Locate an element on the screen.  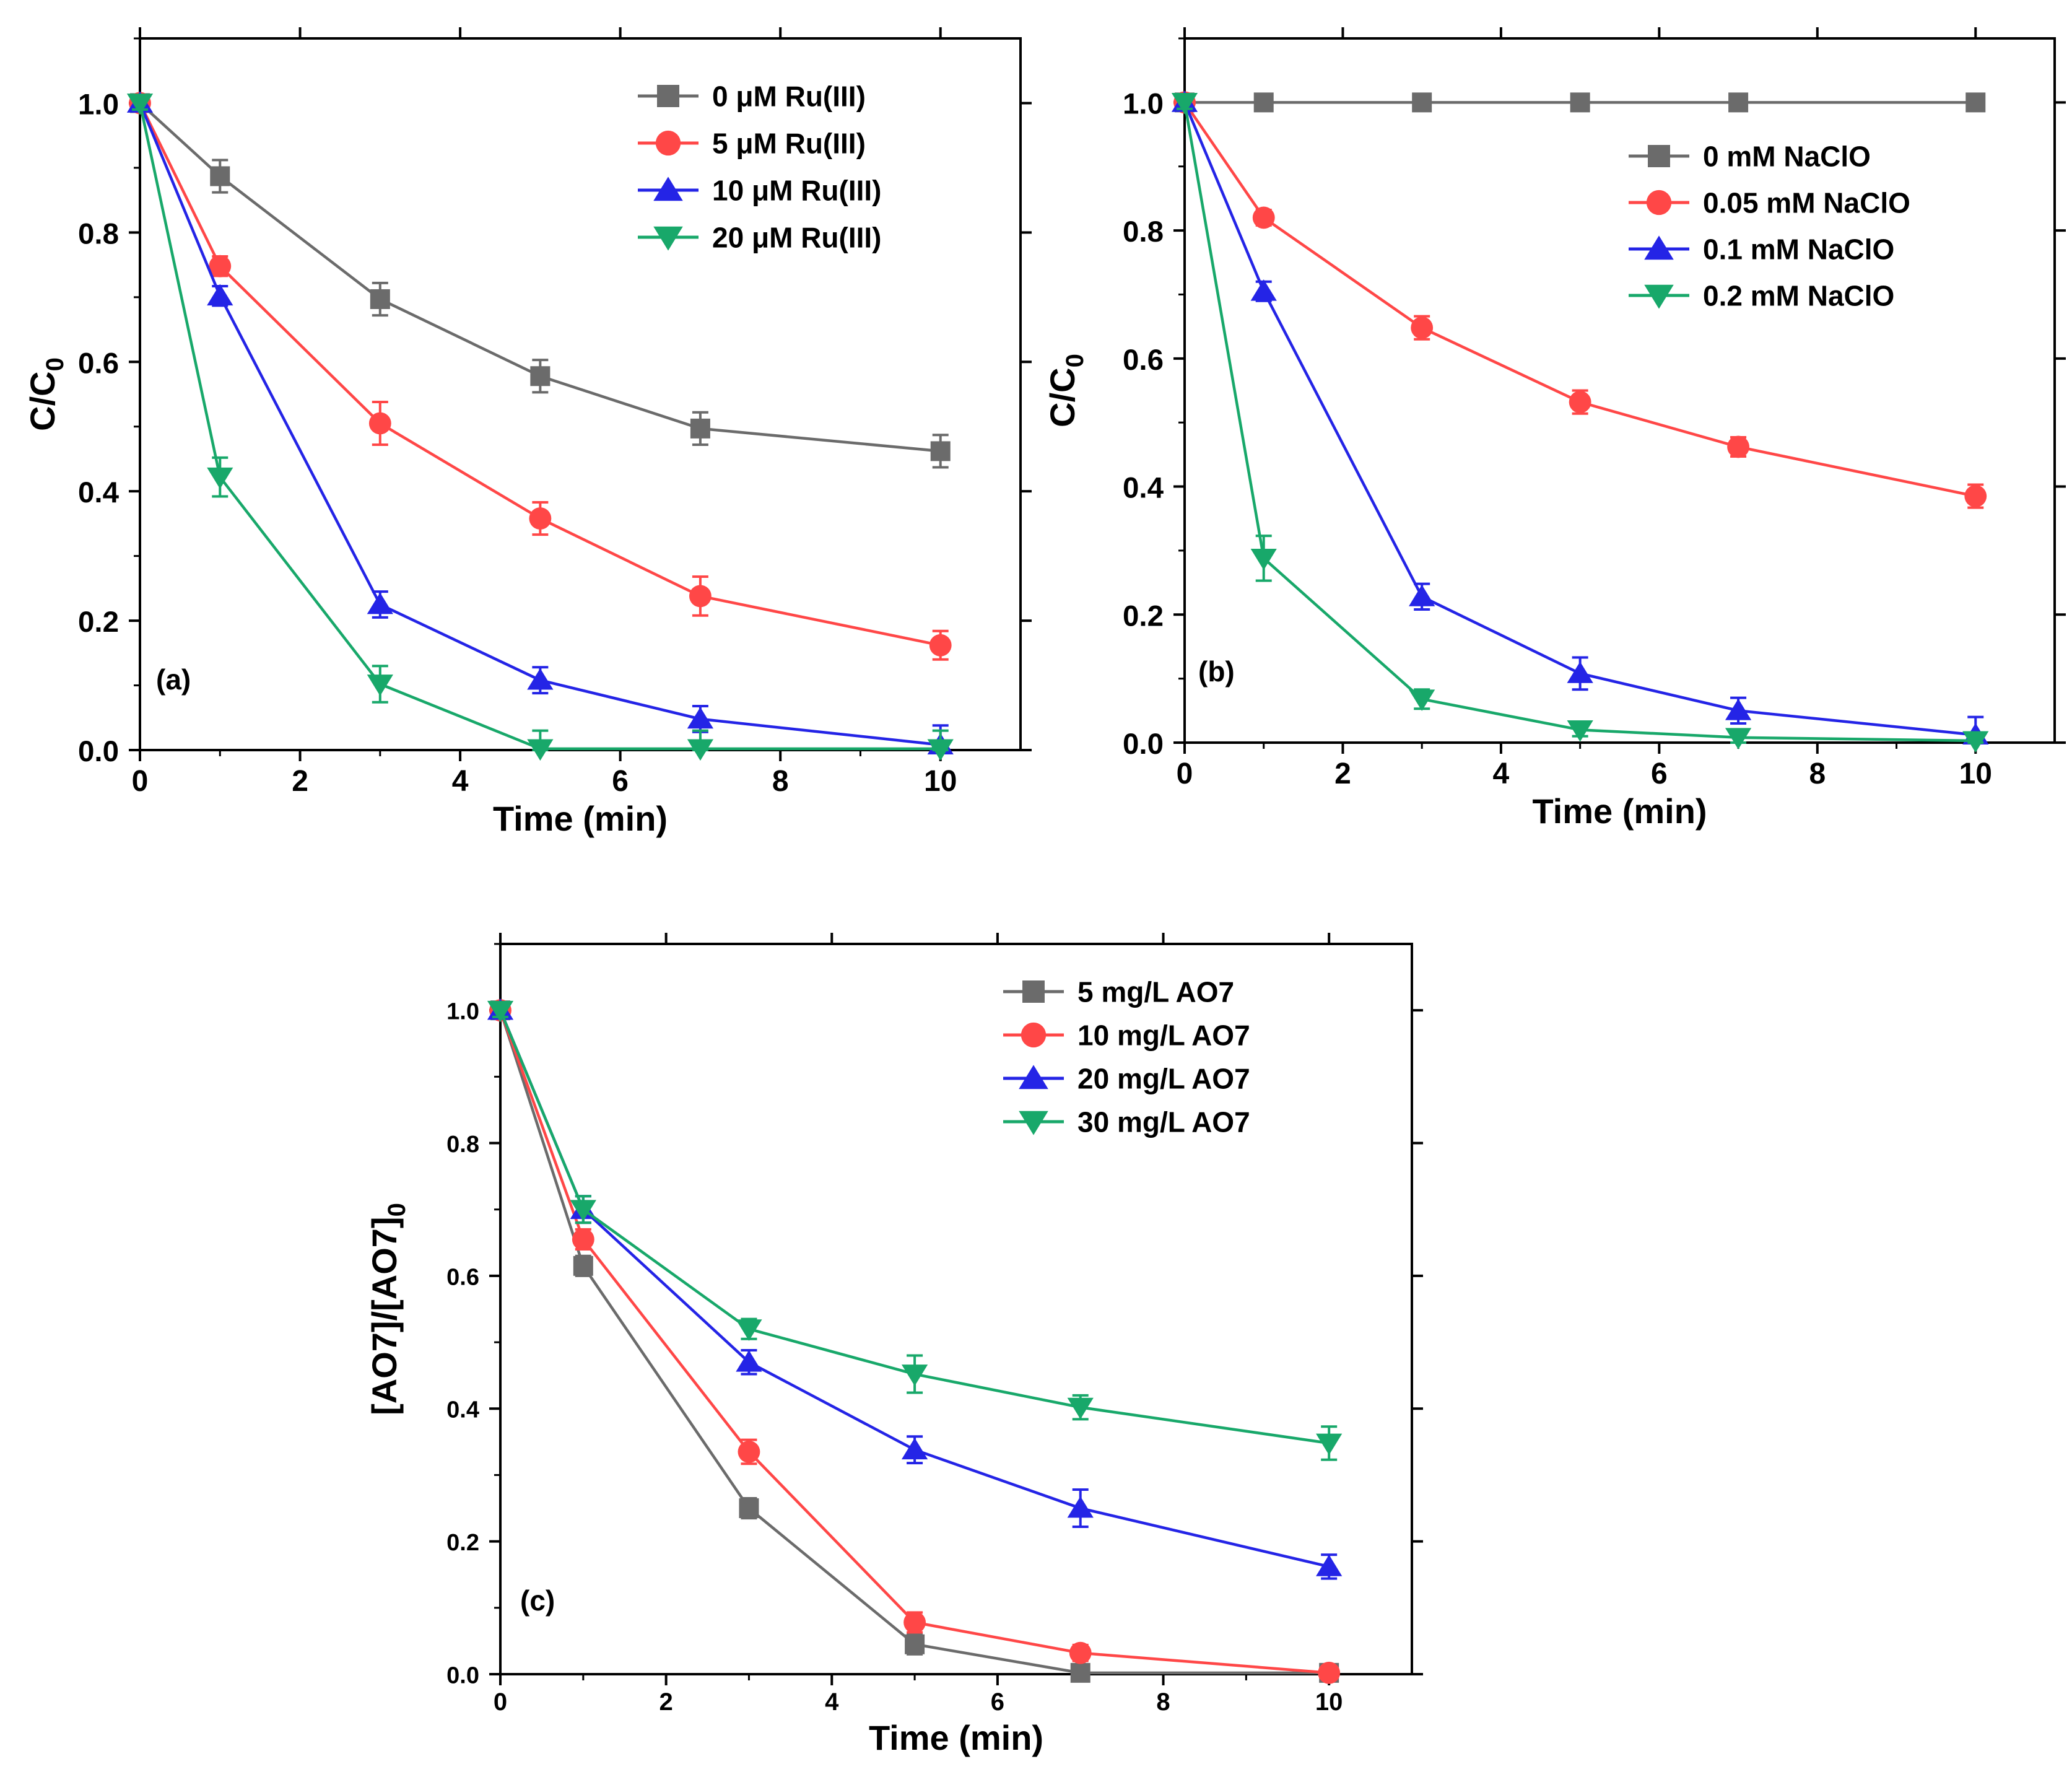
panel-label: (a) is located at coordinates (173, 679).